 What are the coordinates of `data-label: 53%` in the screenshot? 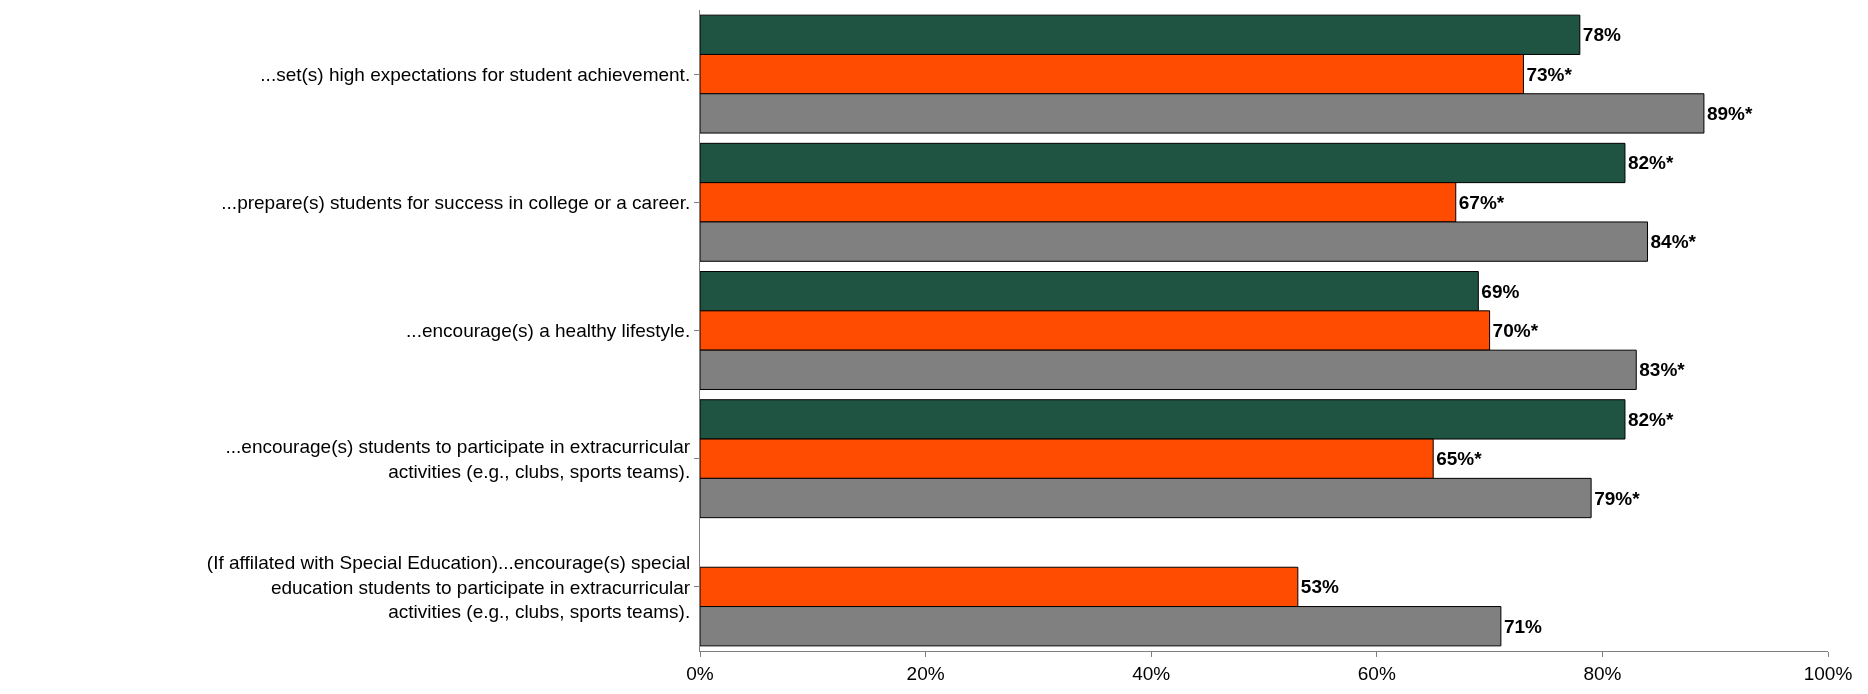 It's located at (1319, 587).